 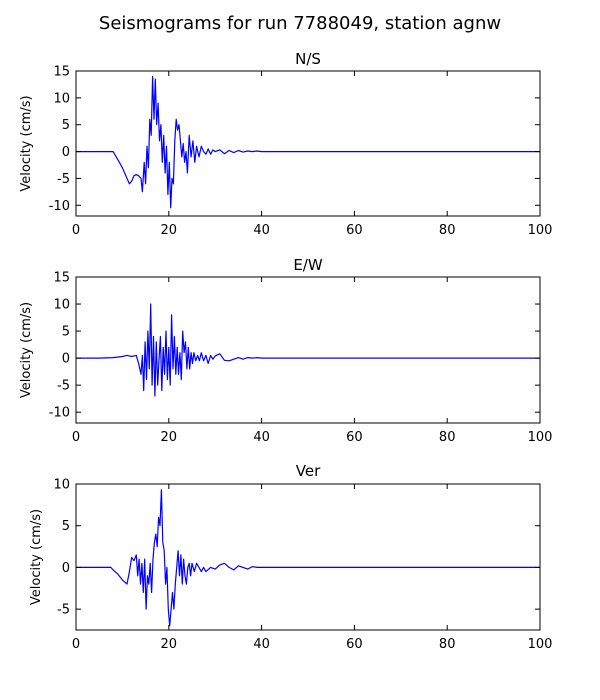 I want to click on panel-title: E/W, so click(x=308, y=265).